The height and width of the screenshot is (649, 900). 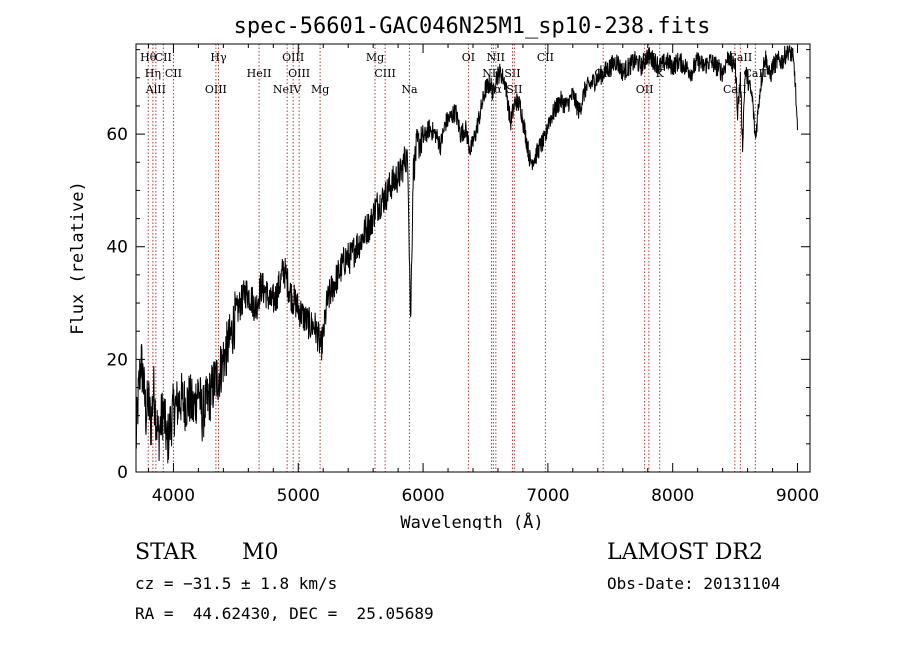 What do you see at coordinates (153, 73) in the screenshot?
I see `line-label: Hη` at bounding box center [153, 73].